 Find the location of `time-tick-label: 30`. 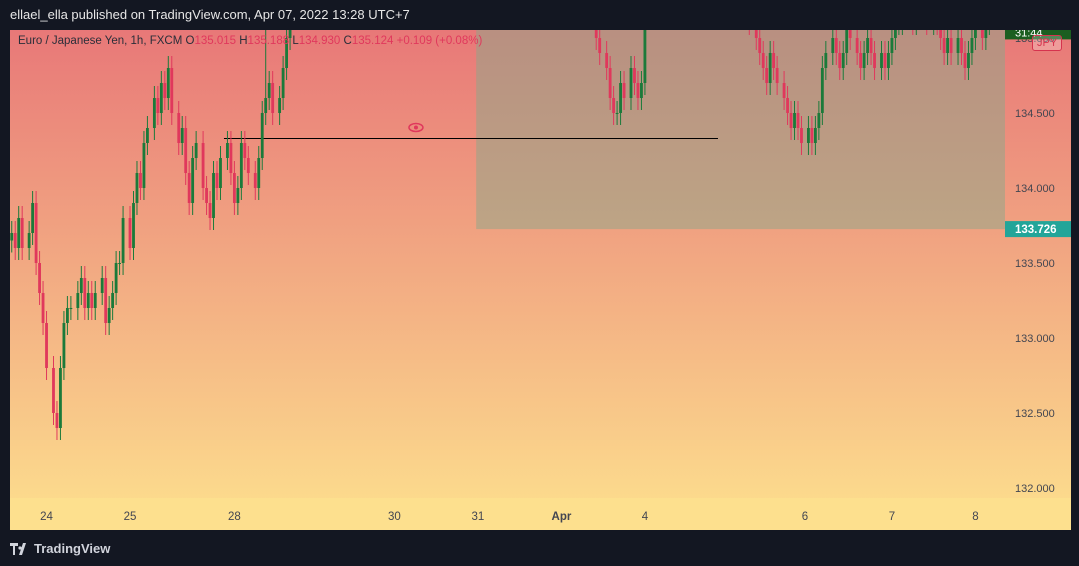

time-tick-label: 30 is located at coordinates (394, 517).